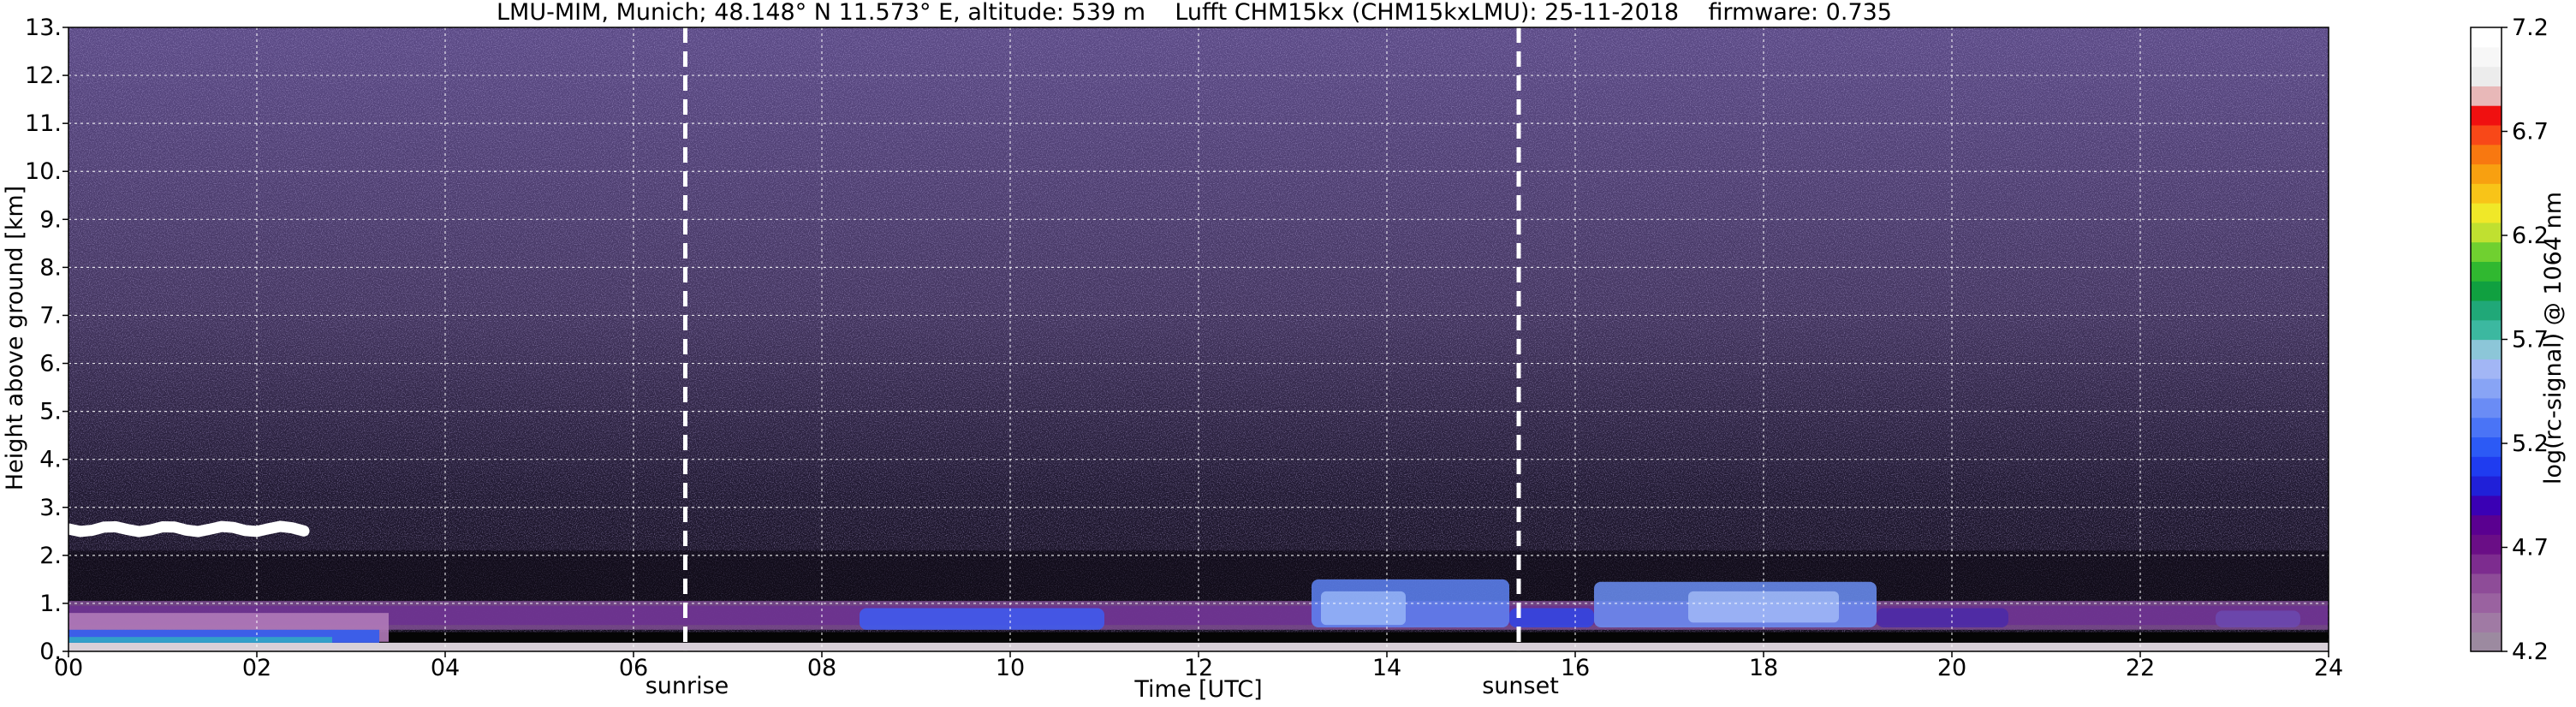  Describe the element at coordinates (50, 508) in the screenshot. I see `y-tick-label: 3.` at that location.